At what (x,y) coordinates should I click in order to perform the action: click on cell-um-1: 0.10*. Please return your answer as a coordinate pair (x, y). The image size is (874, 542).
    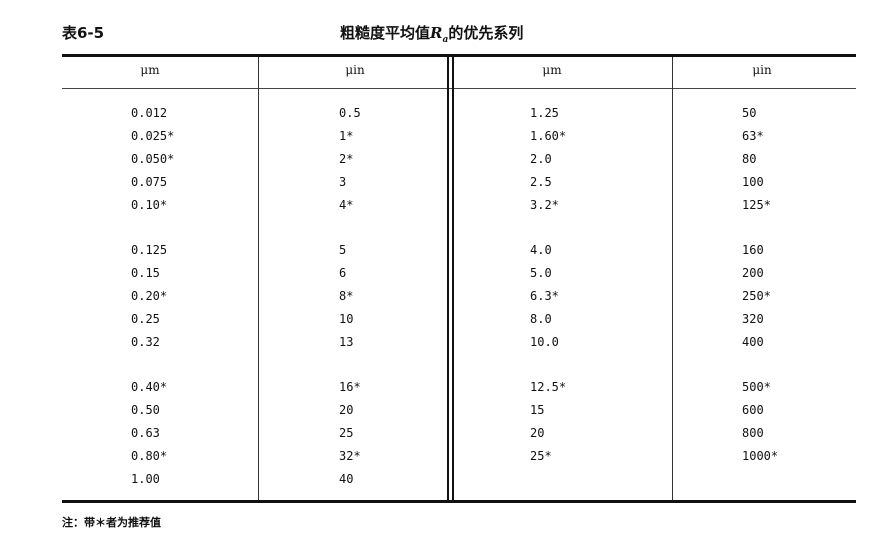
    Looking at the image, I should click on (149, 205).